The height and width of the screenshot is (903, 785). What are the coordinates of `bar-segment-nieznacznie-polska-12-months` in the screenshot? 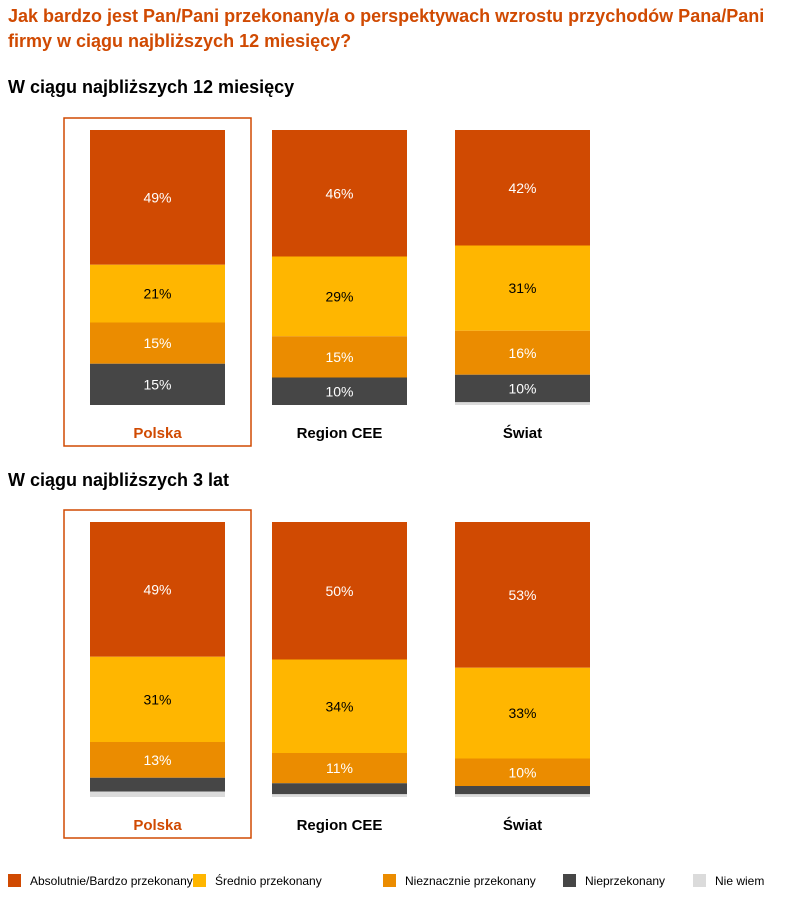 It's located at (157, 343).